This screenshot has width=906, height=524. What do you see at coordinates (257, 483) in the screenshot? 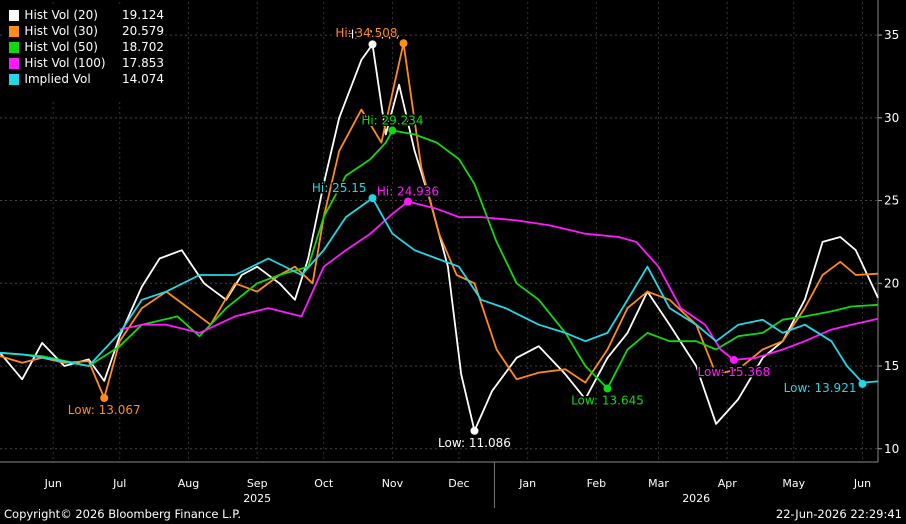
I see `x-tick-label: Sep` at bounding box center [257, 483].